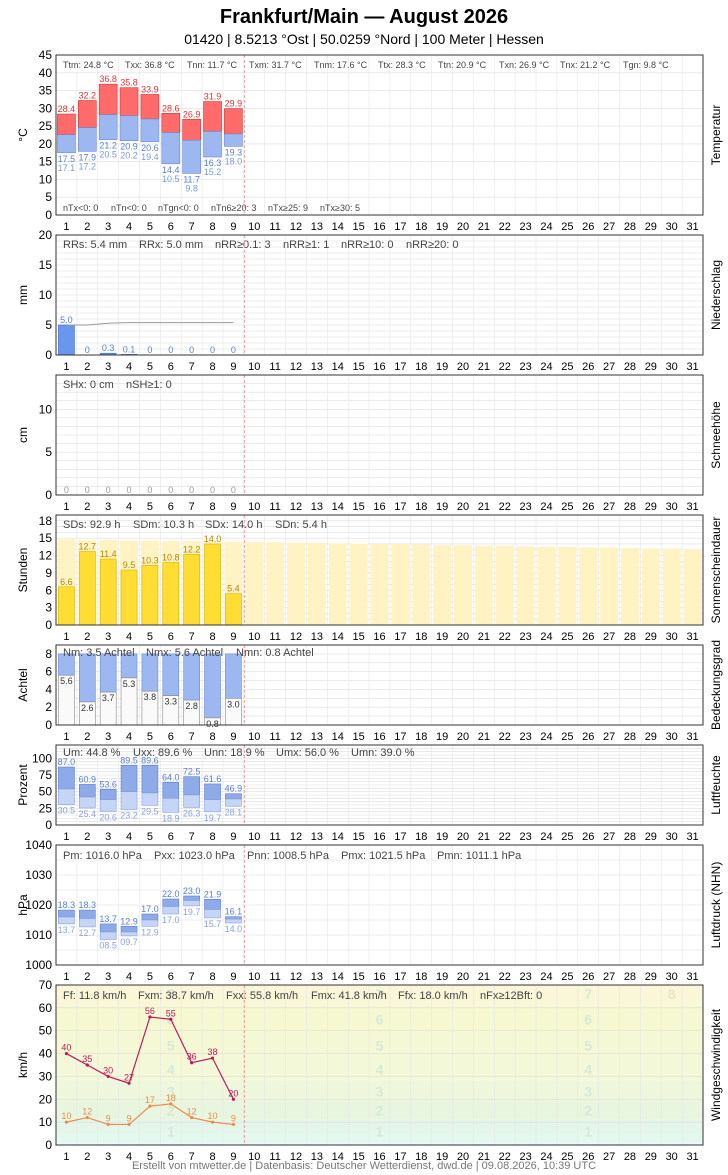  What do you see at coordinates (171, 1070) in the screenshot?
I see `beaufort-label: 4` at bounding box center [171, 1070].